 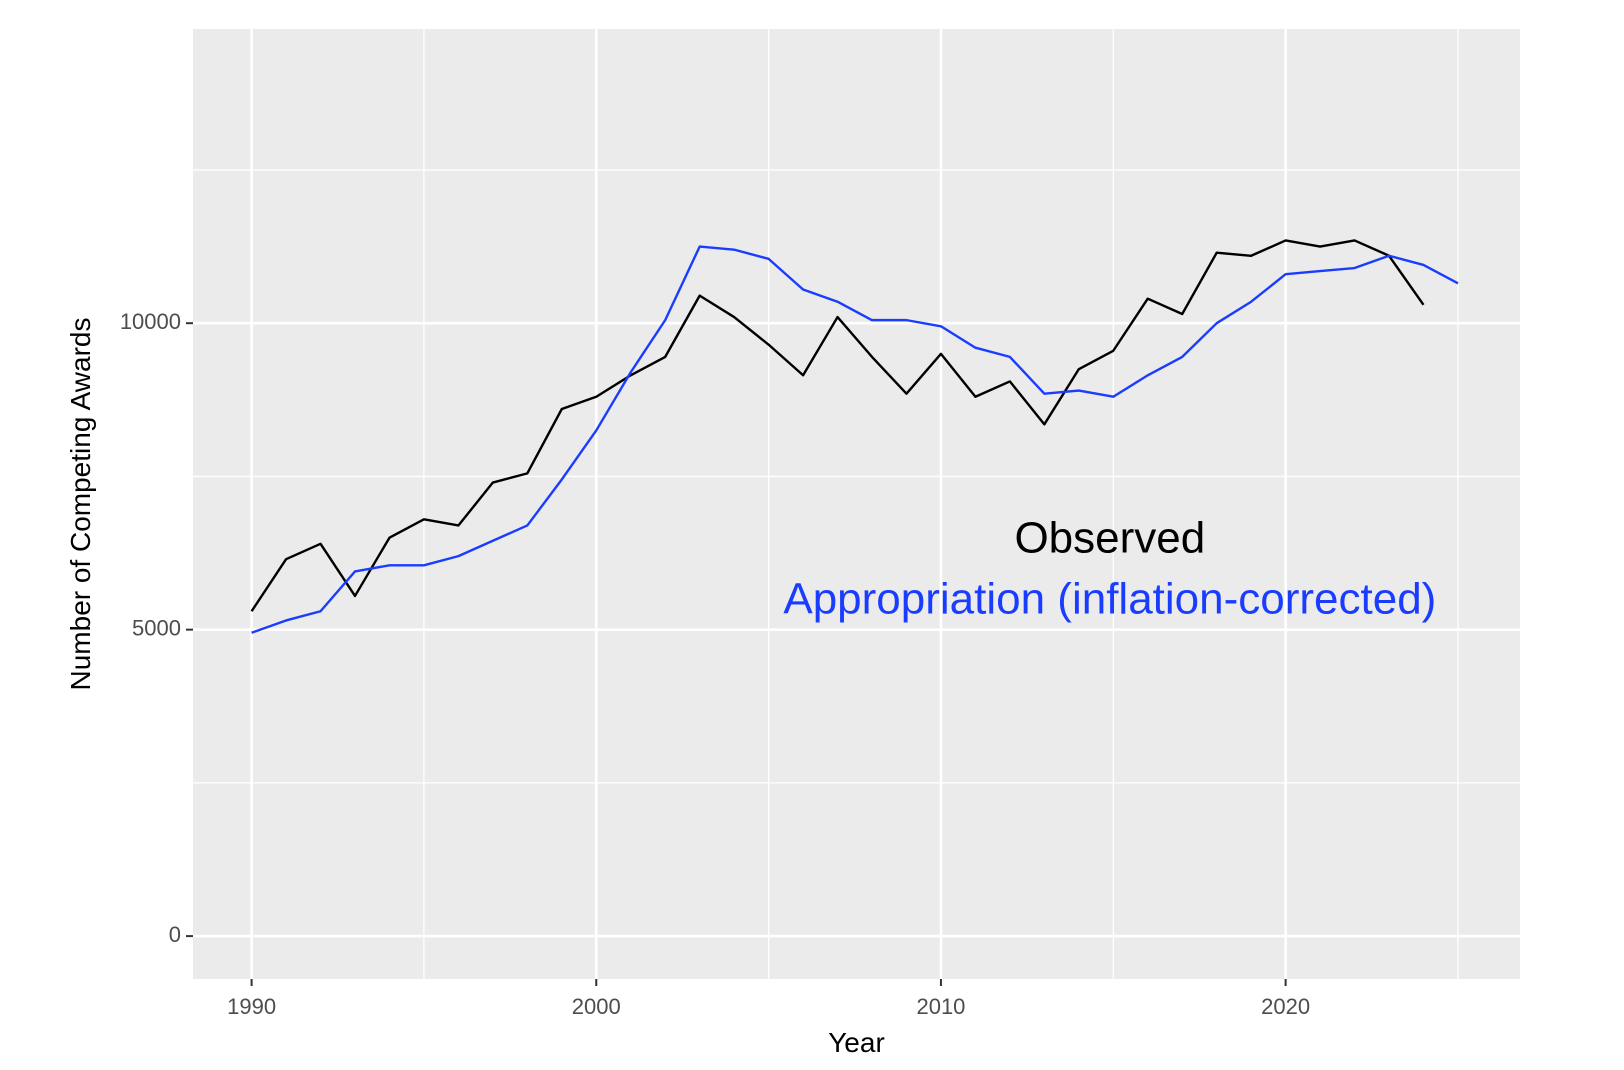 I want to click on y-tick-label: 5000, so click(x=156, y=627).